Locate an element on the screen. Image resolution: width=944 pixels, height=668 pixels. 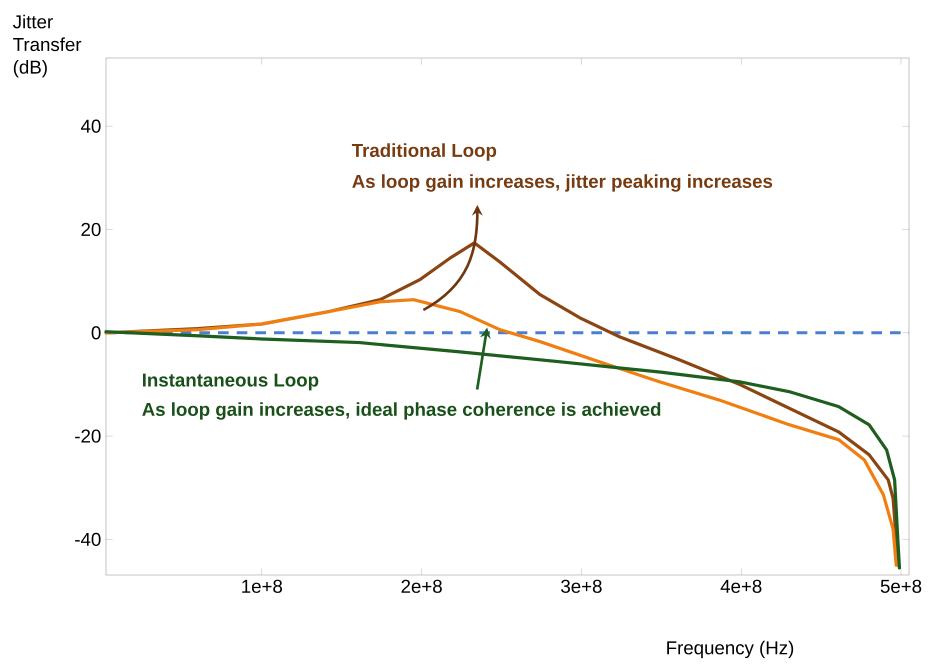
x-tick-label: 3e+8 is located at coordinates (581, 586).